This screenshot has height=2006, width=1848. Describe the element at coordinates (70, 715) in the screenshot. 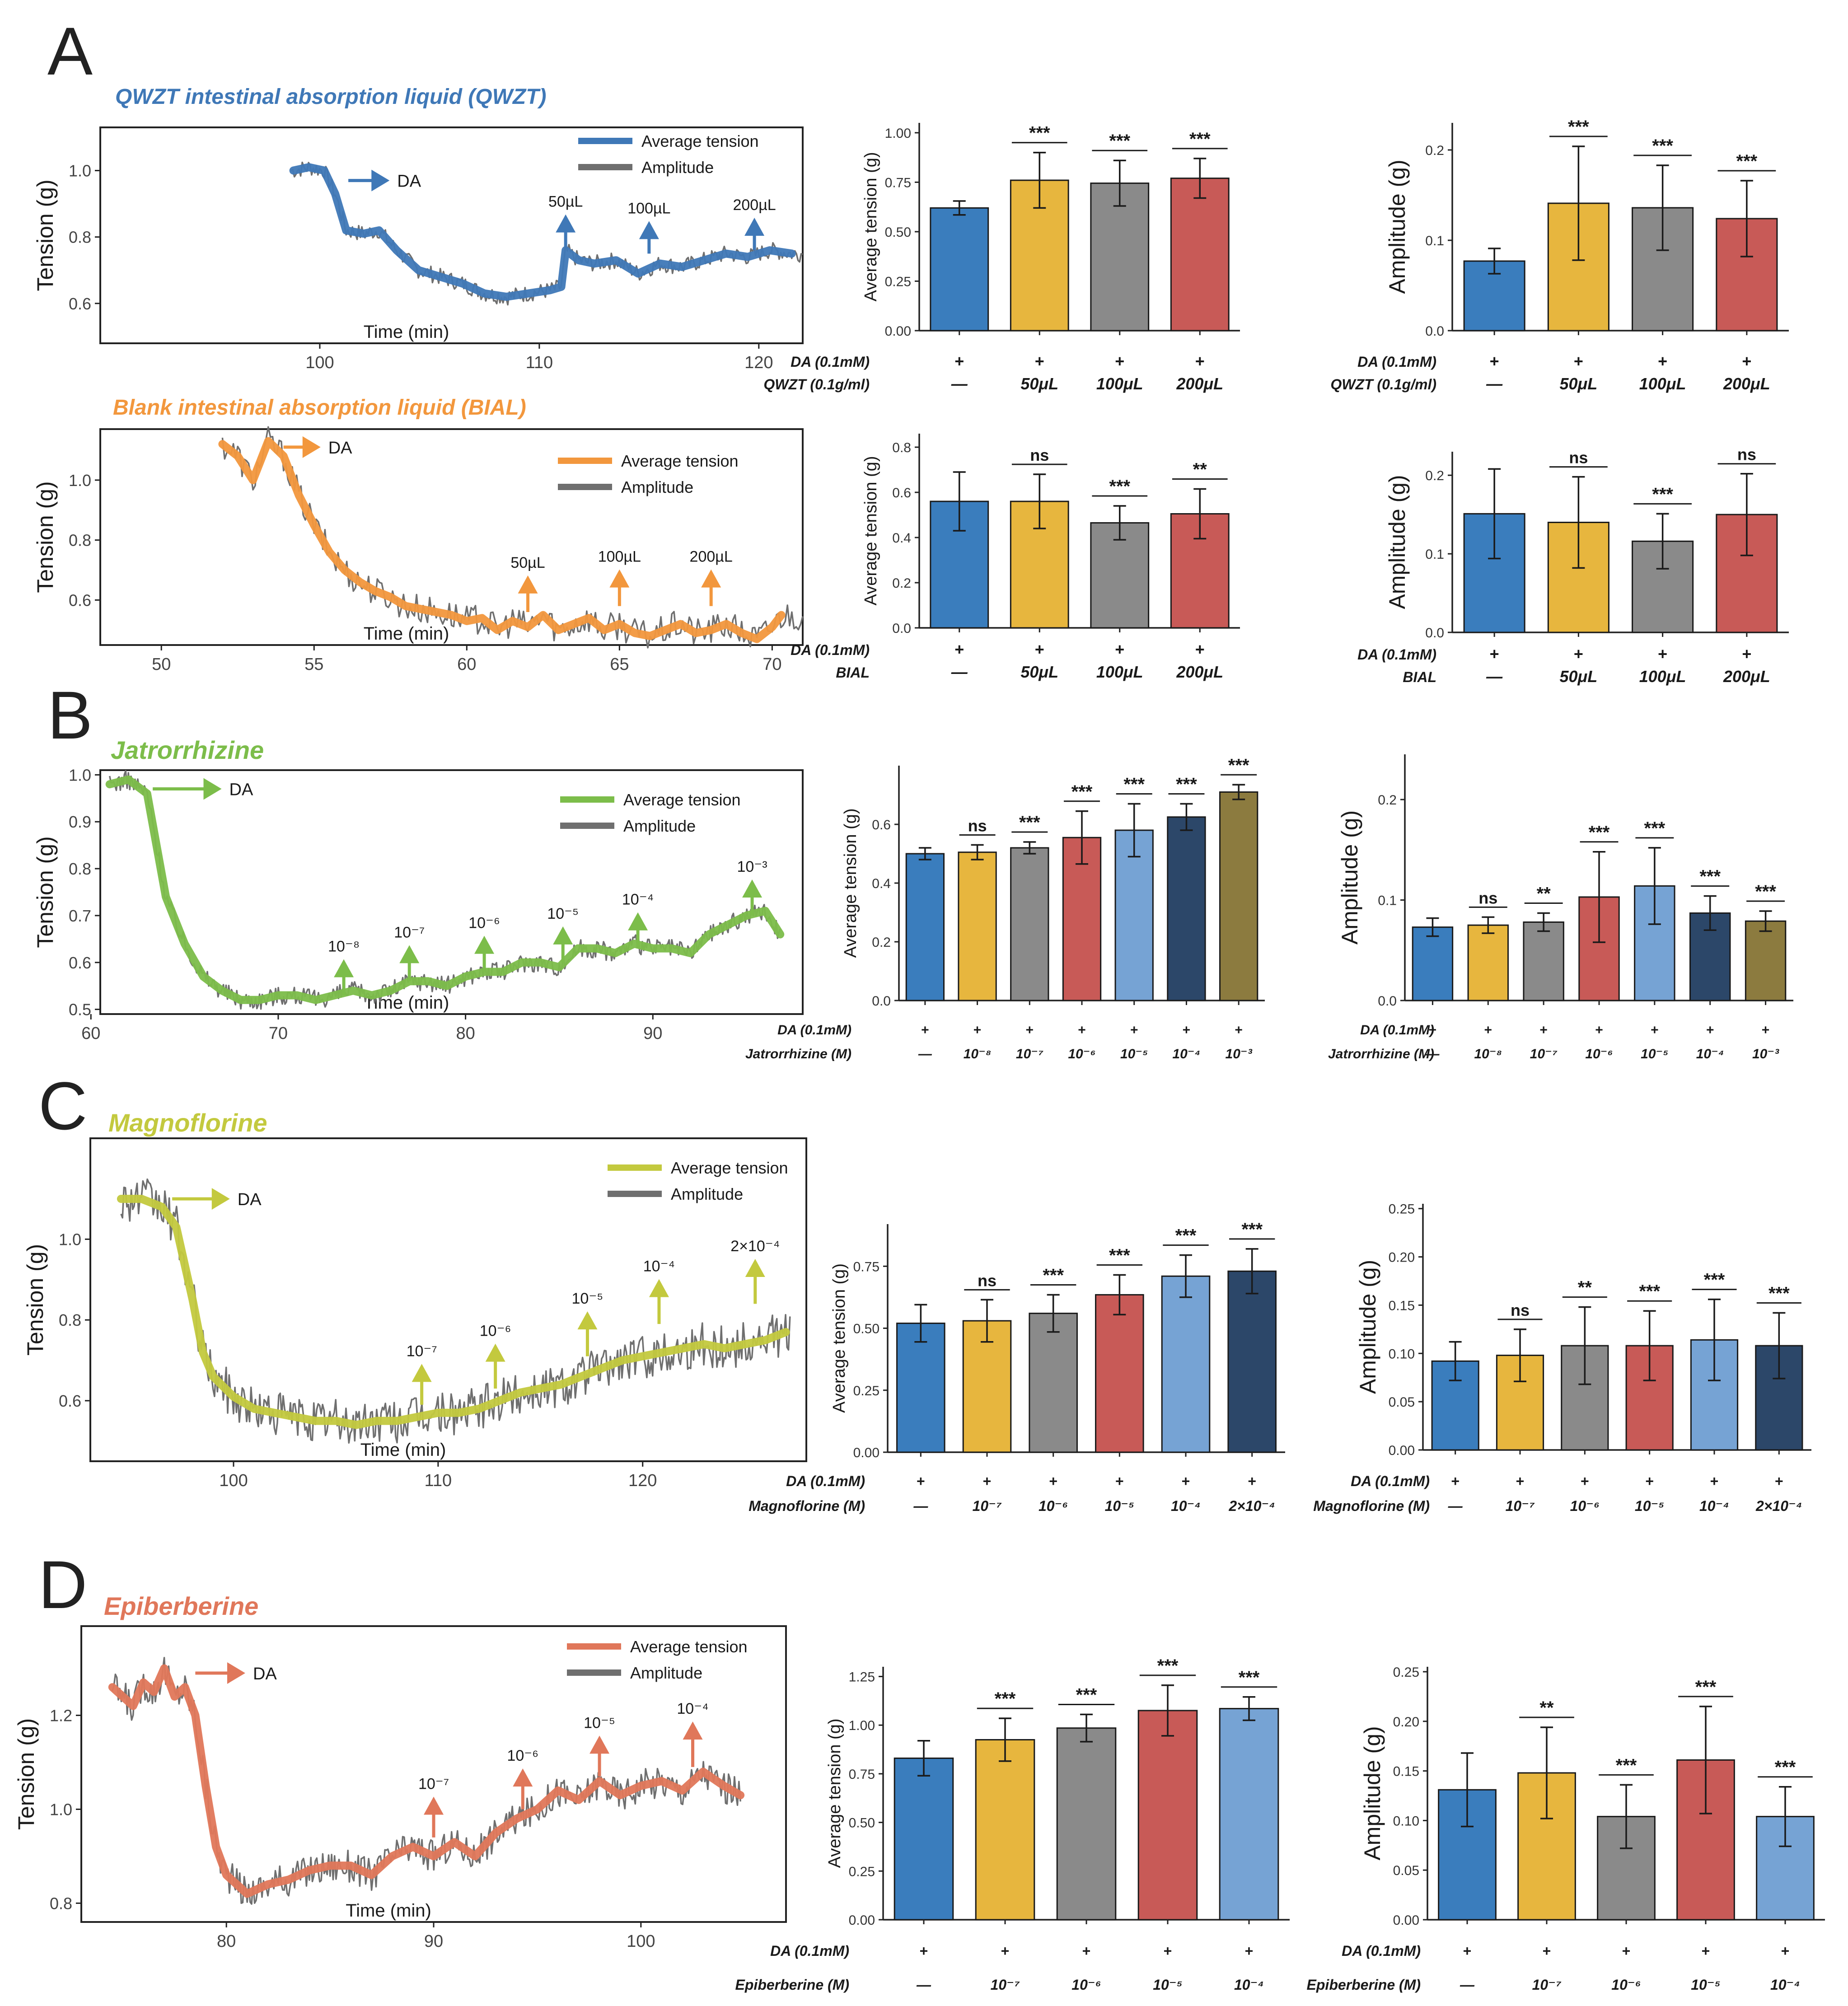

I see `panel-letter-b: B` at that location.